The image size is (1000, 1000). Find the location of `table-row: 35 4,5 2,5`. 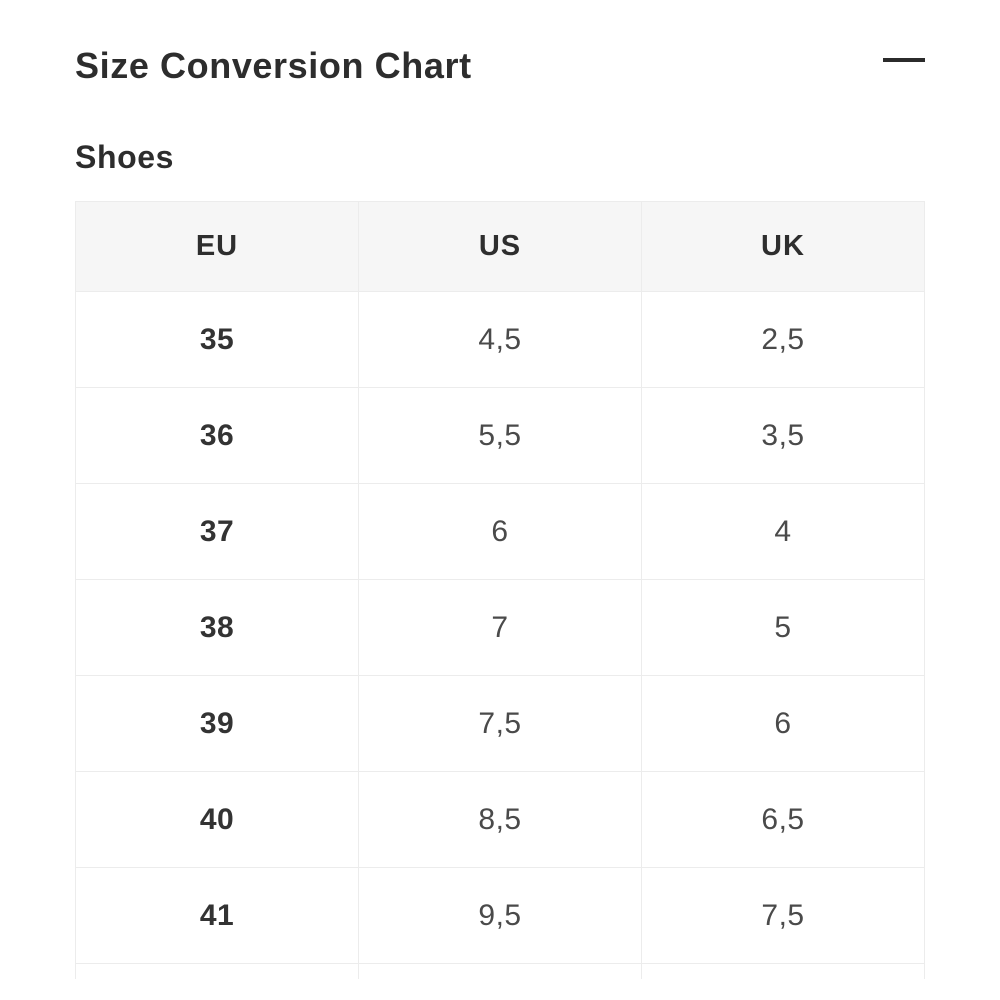

table-row: 35 4,5 2,5 is located at coordinates (500, 340).